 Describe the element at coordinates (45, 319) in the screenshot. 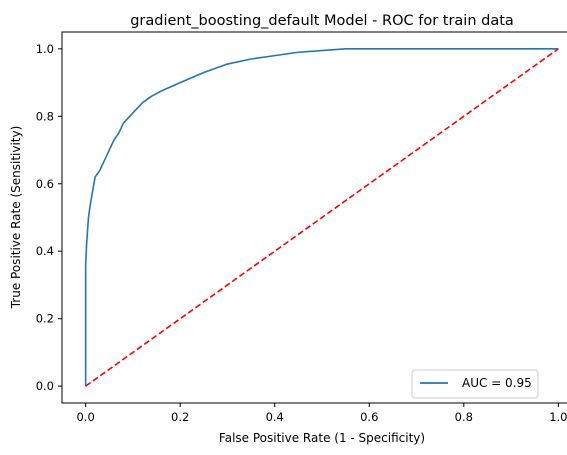

I see `y-tick-label: 0.2` at that location.